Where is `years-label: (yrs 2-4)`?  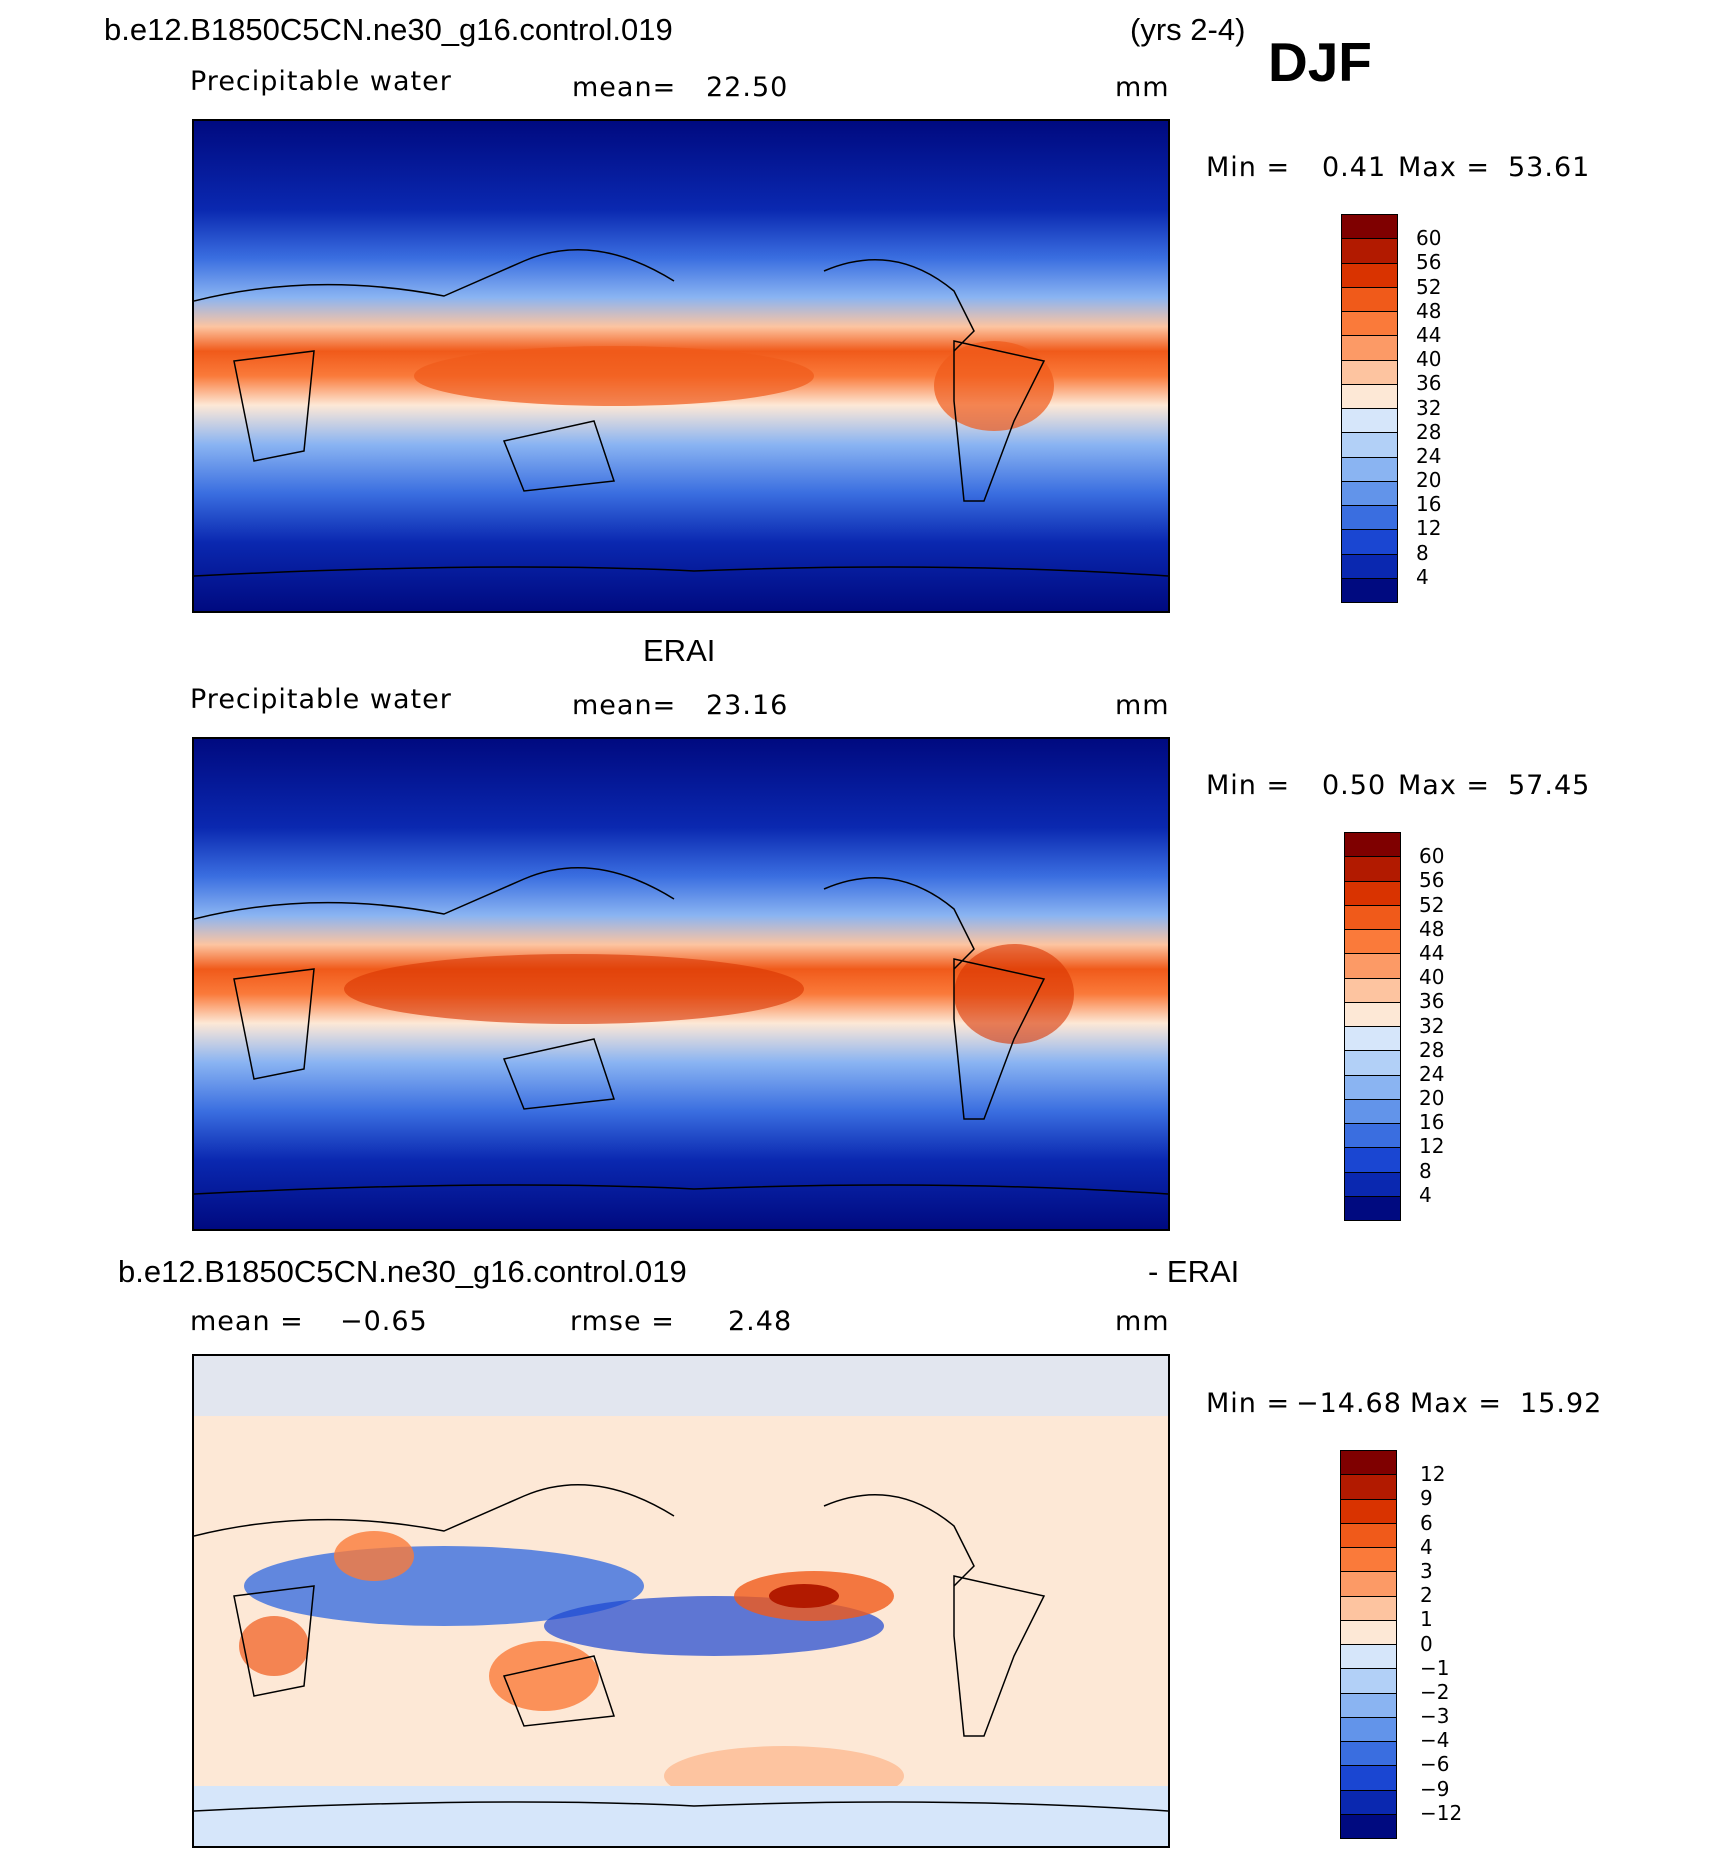
years-label: (yrs 2-4) is located at coordinates (1188, 29).